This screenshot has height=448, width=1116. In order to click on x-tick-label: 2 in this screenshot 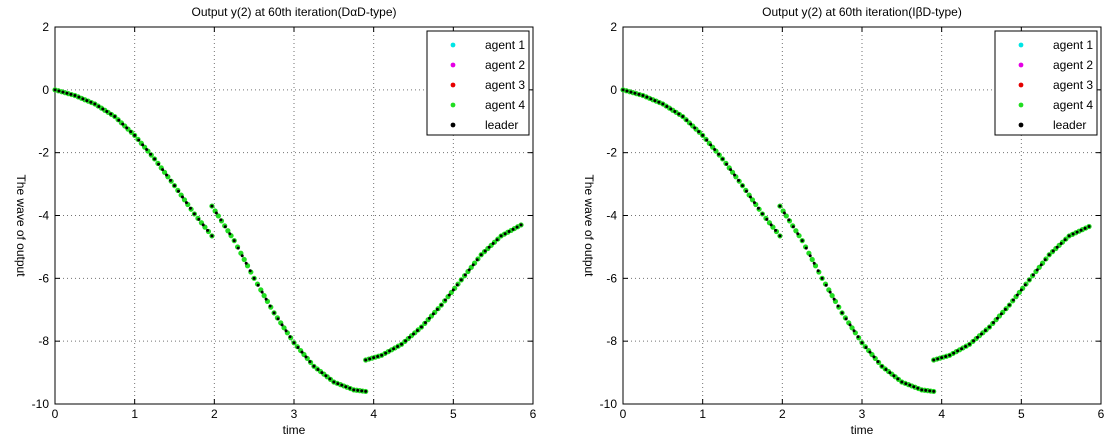, I will do `click(214, 414)`.